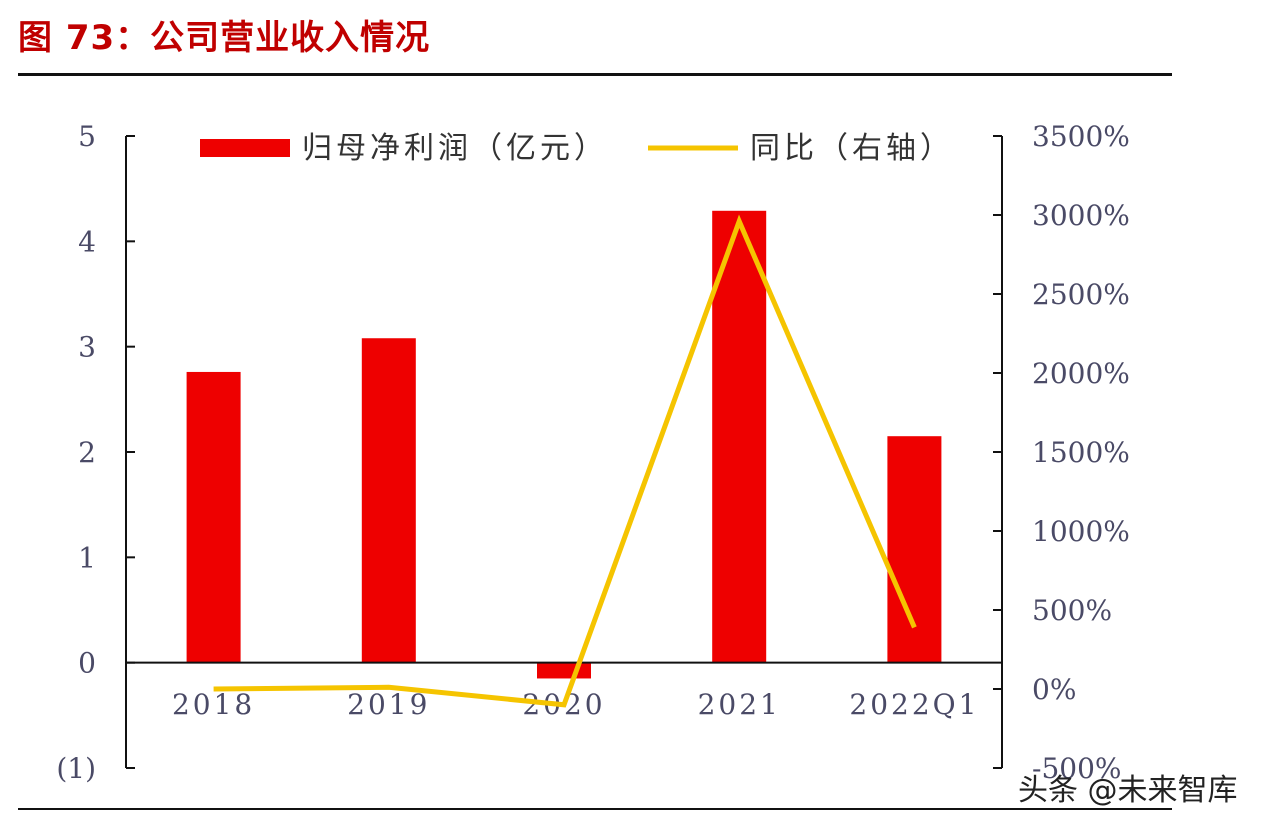 The width and height of the screenshot is (1282, 824). What do you see at coordinates (213, 517) in the screenshot?
I see `bar-2018` at bounding box center [213, 517].